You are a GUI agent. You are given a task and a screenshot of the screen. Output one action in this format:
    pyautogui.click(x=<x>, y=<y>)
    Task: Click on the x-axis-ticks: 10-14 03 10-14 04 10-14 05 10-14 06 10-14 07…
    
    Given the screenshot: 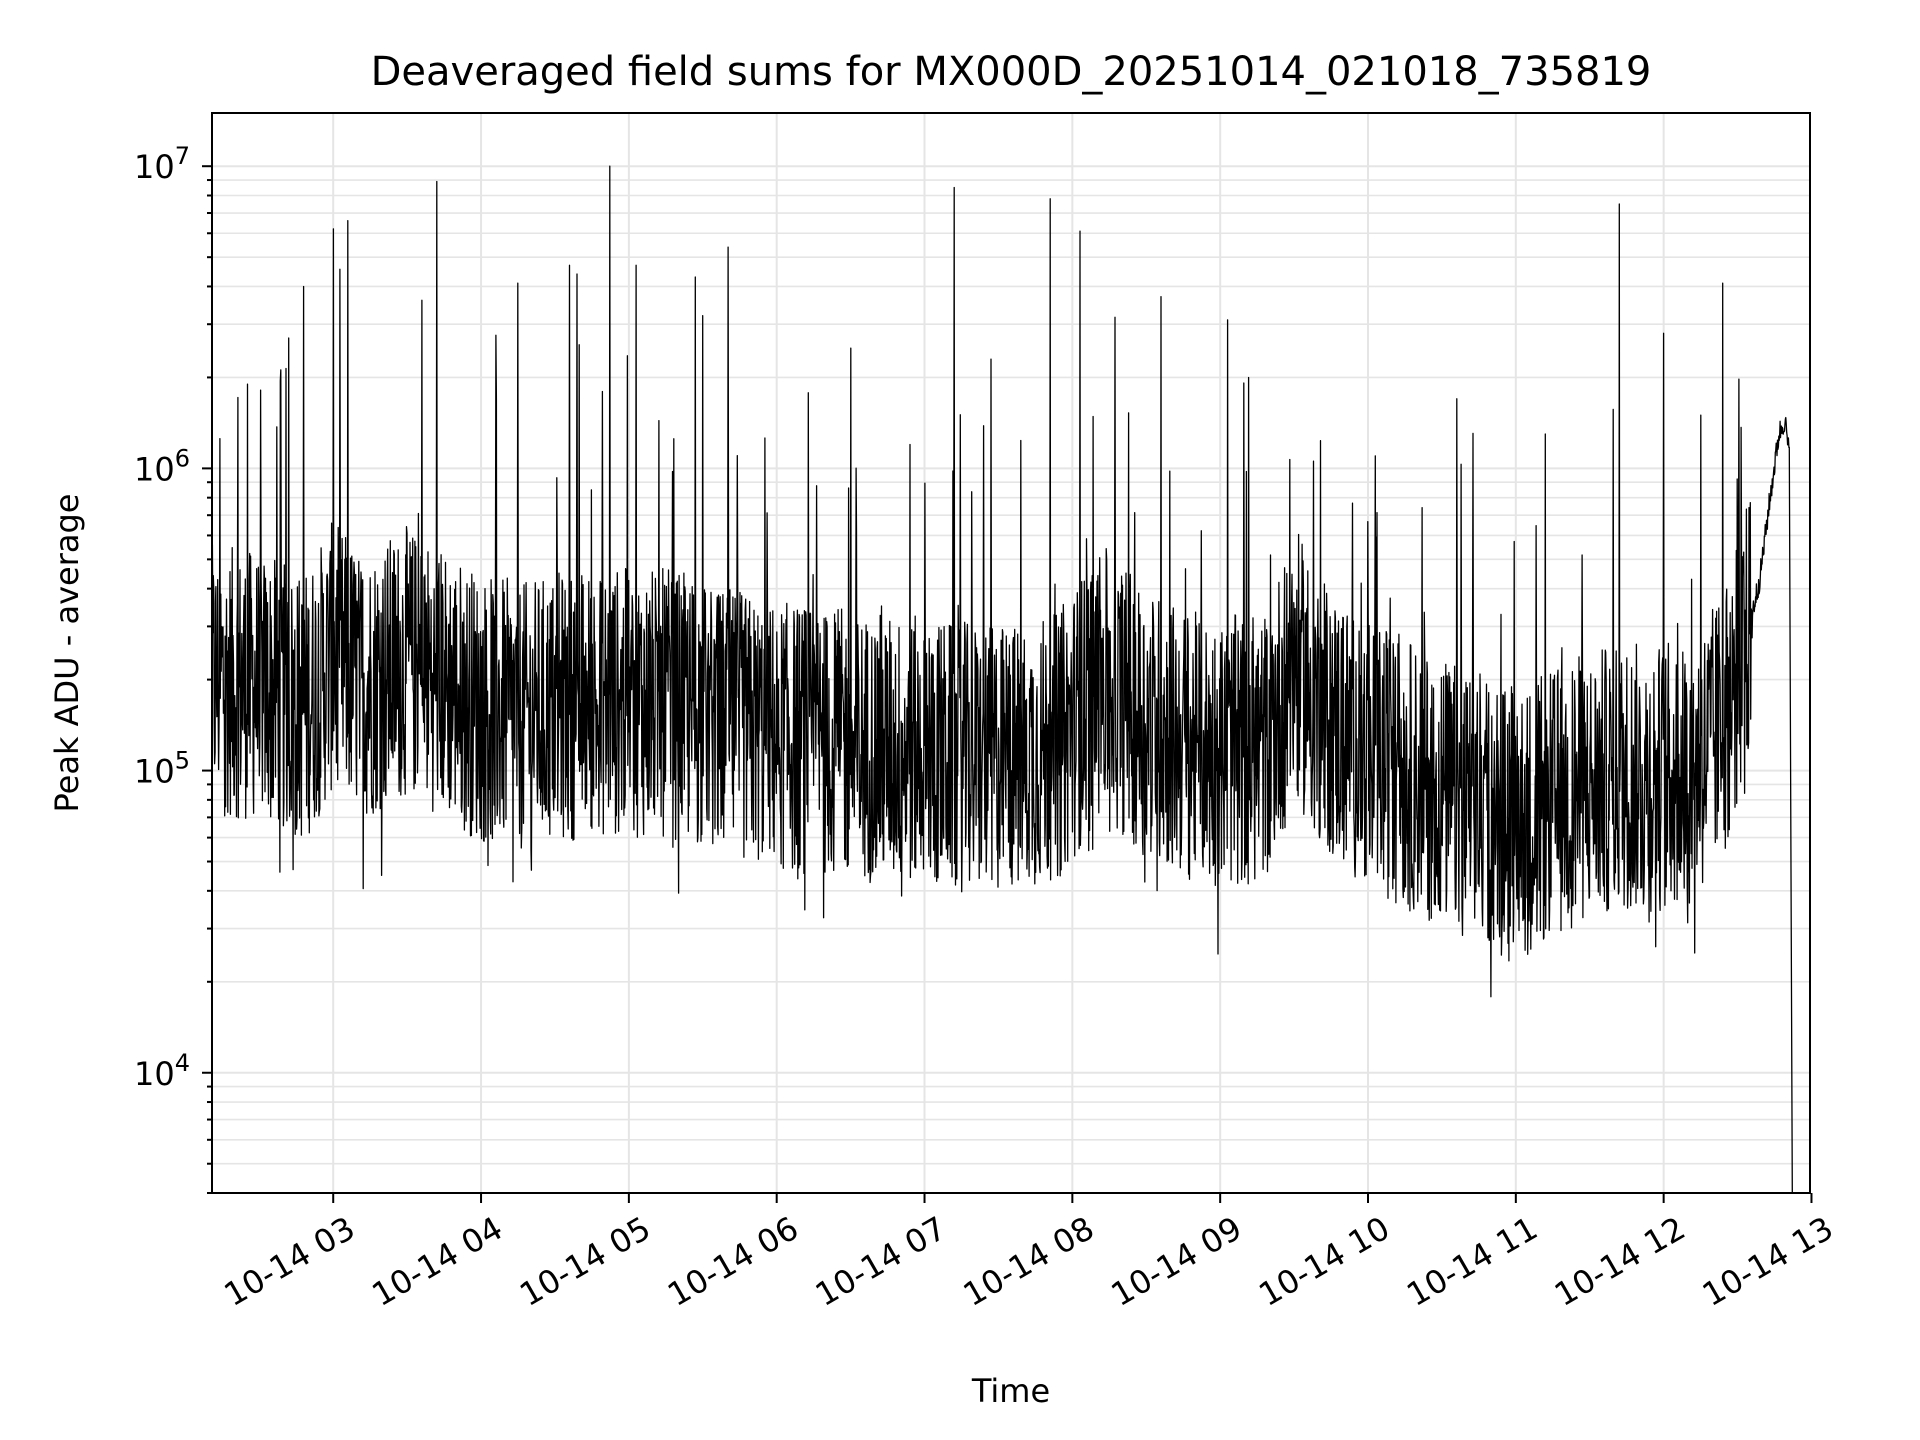 What is the action you would take?
    pyautogui.click(x=1029, y=1253)
    